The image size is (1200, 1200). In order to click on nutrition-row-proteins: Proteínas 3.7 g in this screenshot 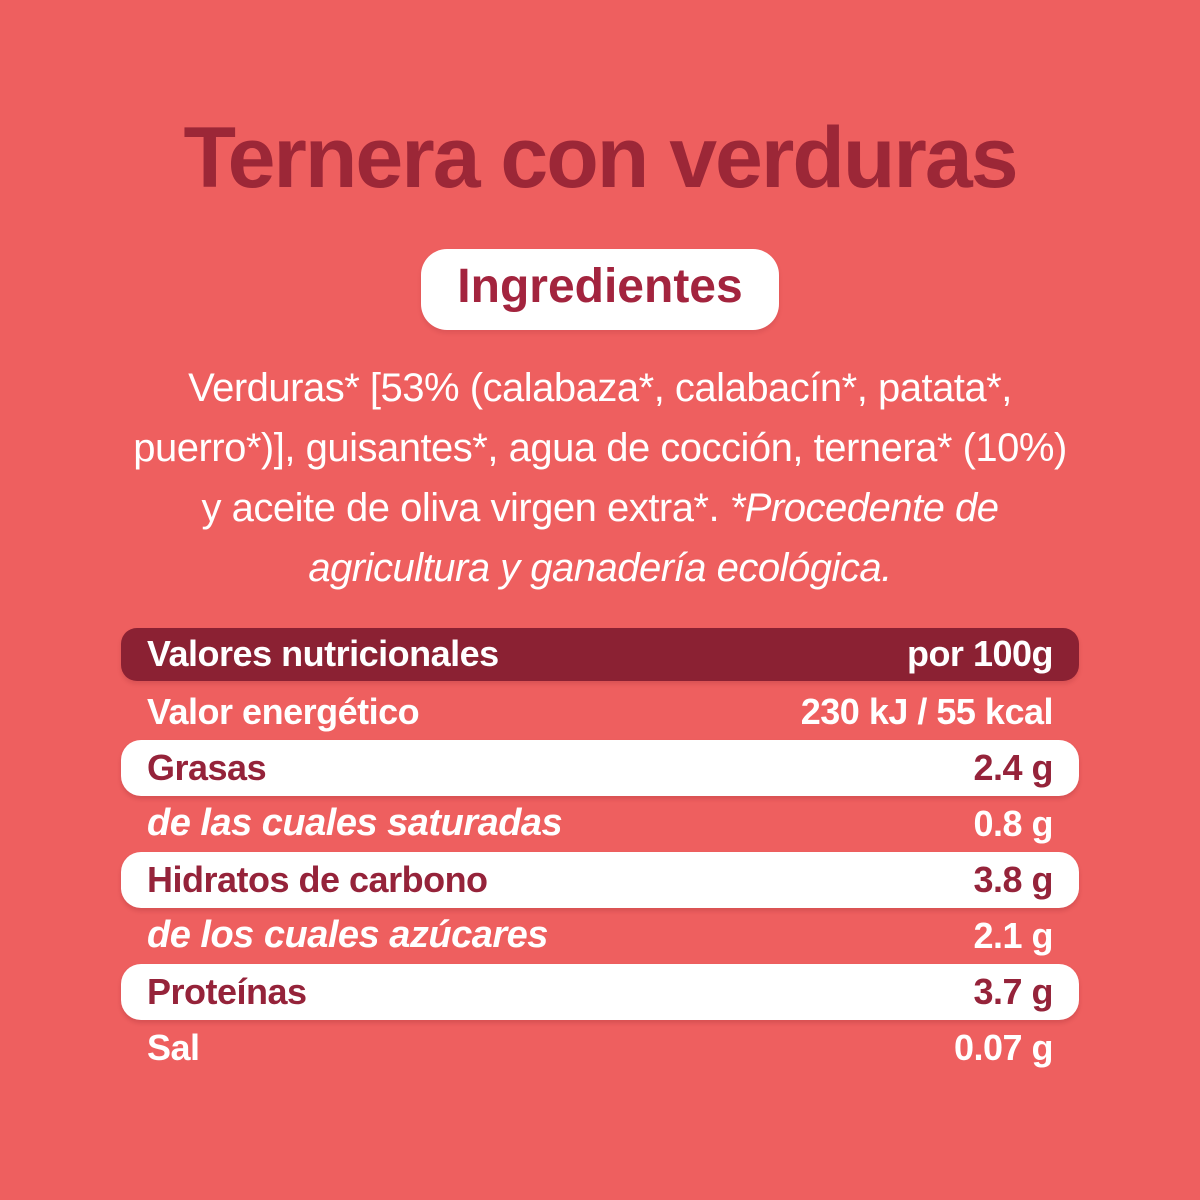, I will do `click(600, 991)`.